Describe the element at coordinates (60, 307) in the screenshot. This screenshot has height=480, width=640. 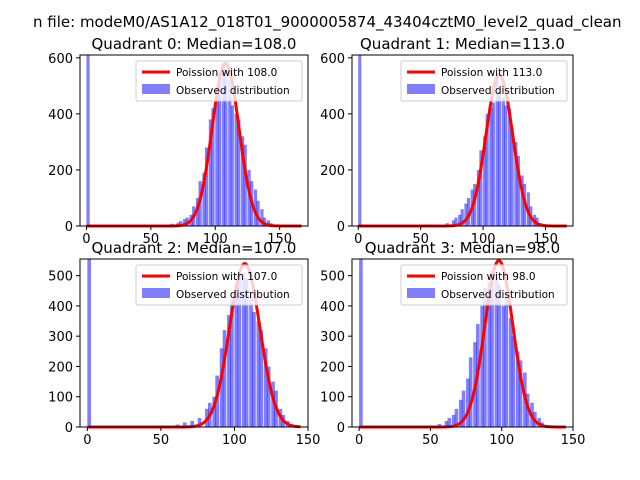
I see `y-tick-label: 400` at that location.